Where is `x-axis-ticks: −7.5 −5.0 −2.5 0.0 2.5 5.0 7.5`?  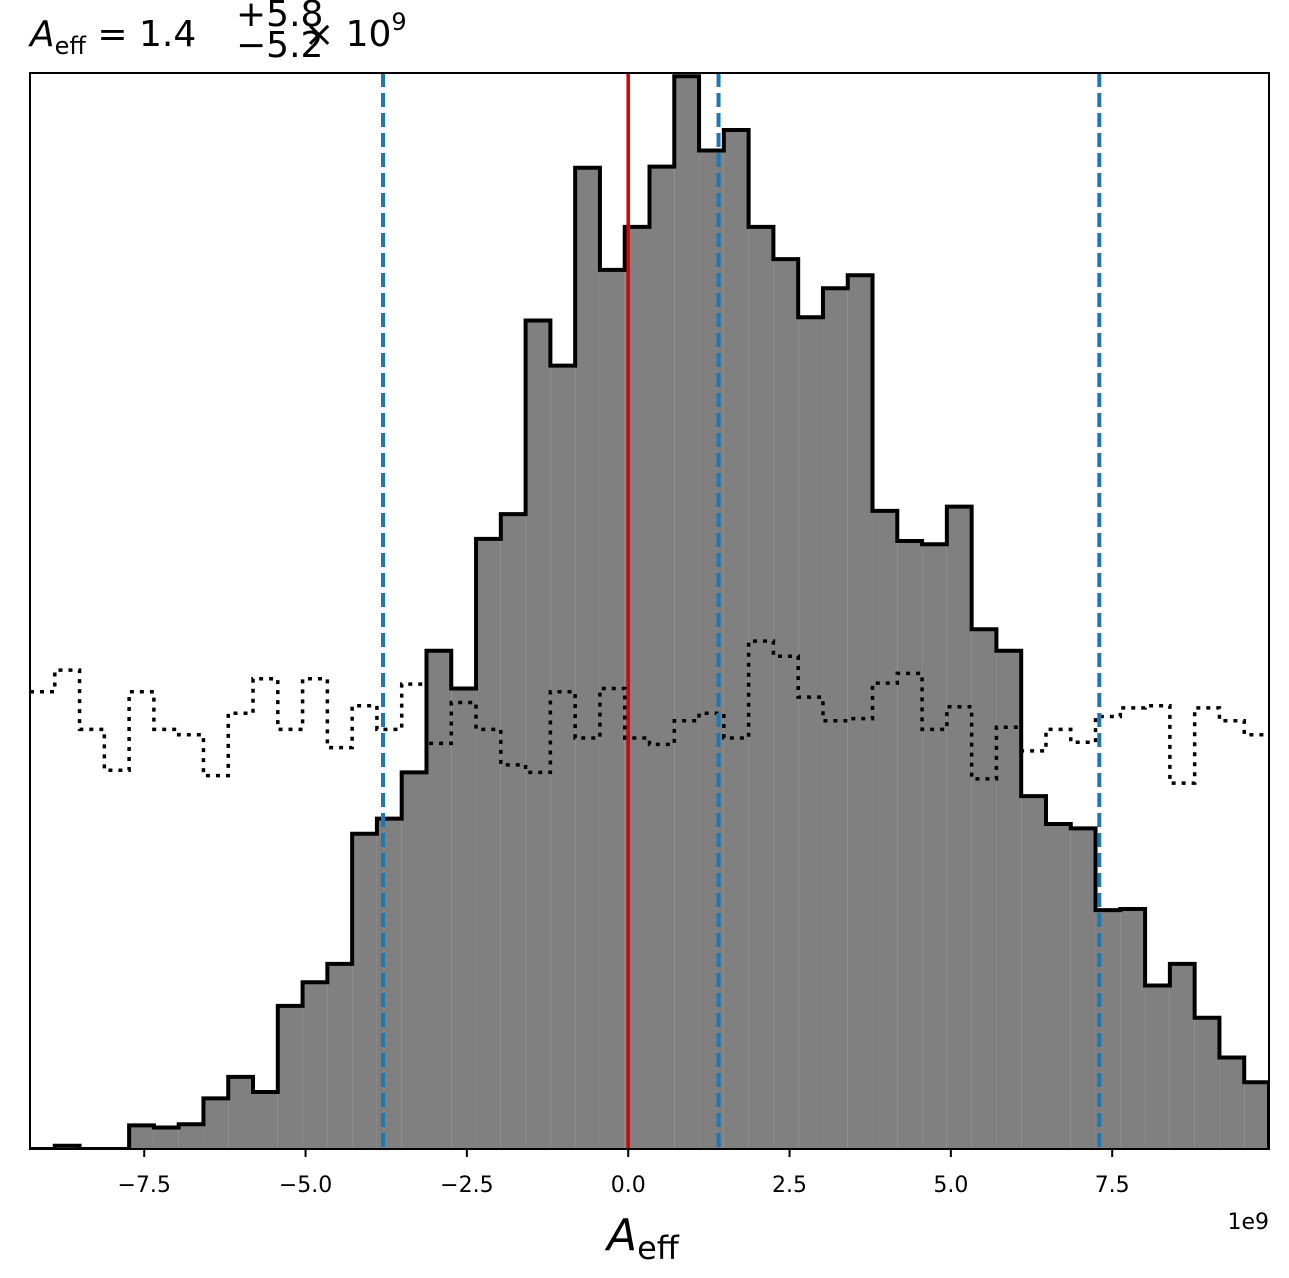 x-axis-ticks: −7.5 −5.0 −2.5 0.0 2.5 5.0 7.5 is located at coordinates (624, 1173).